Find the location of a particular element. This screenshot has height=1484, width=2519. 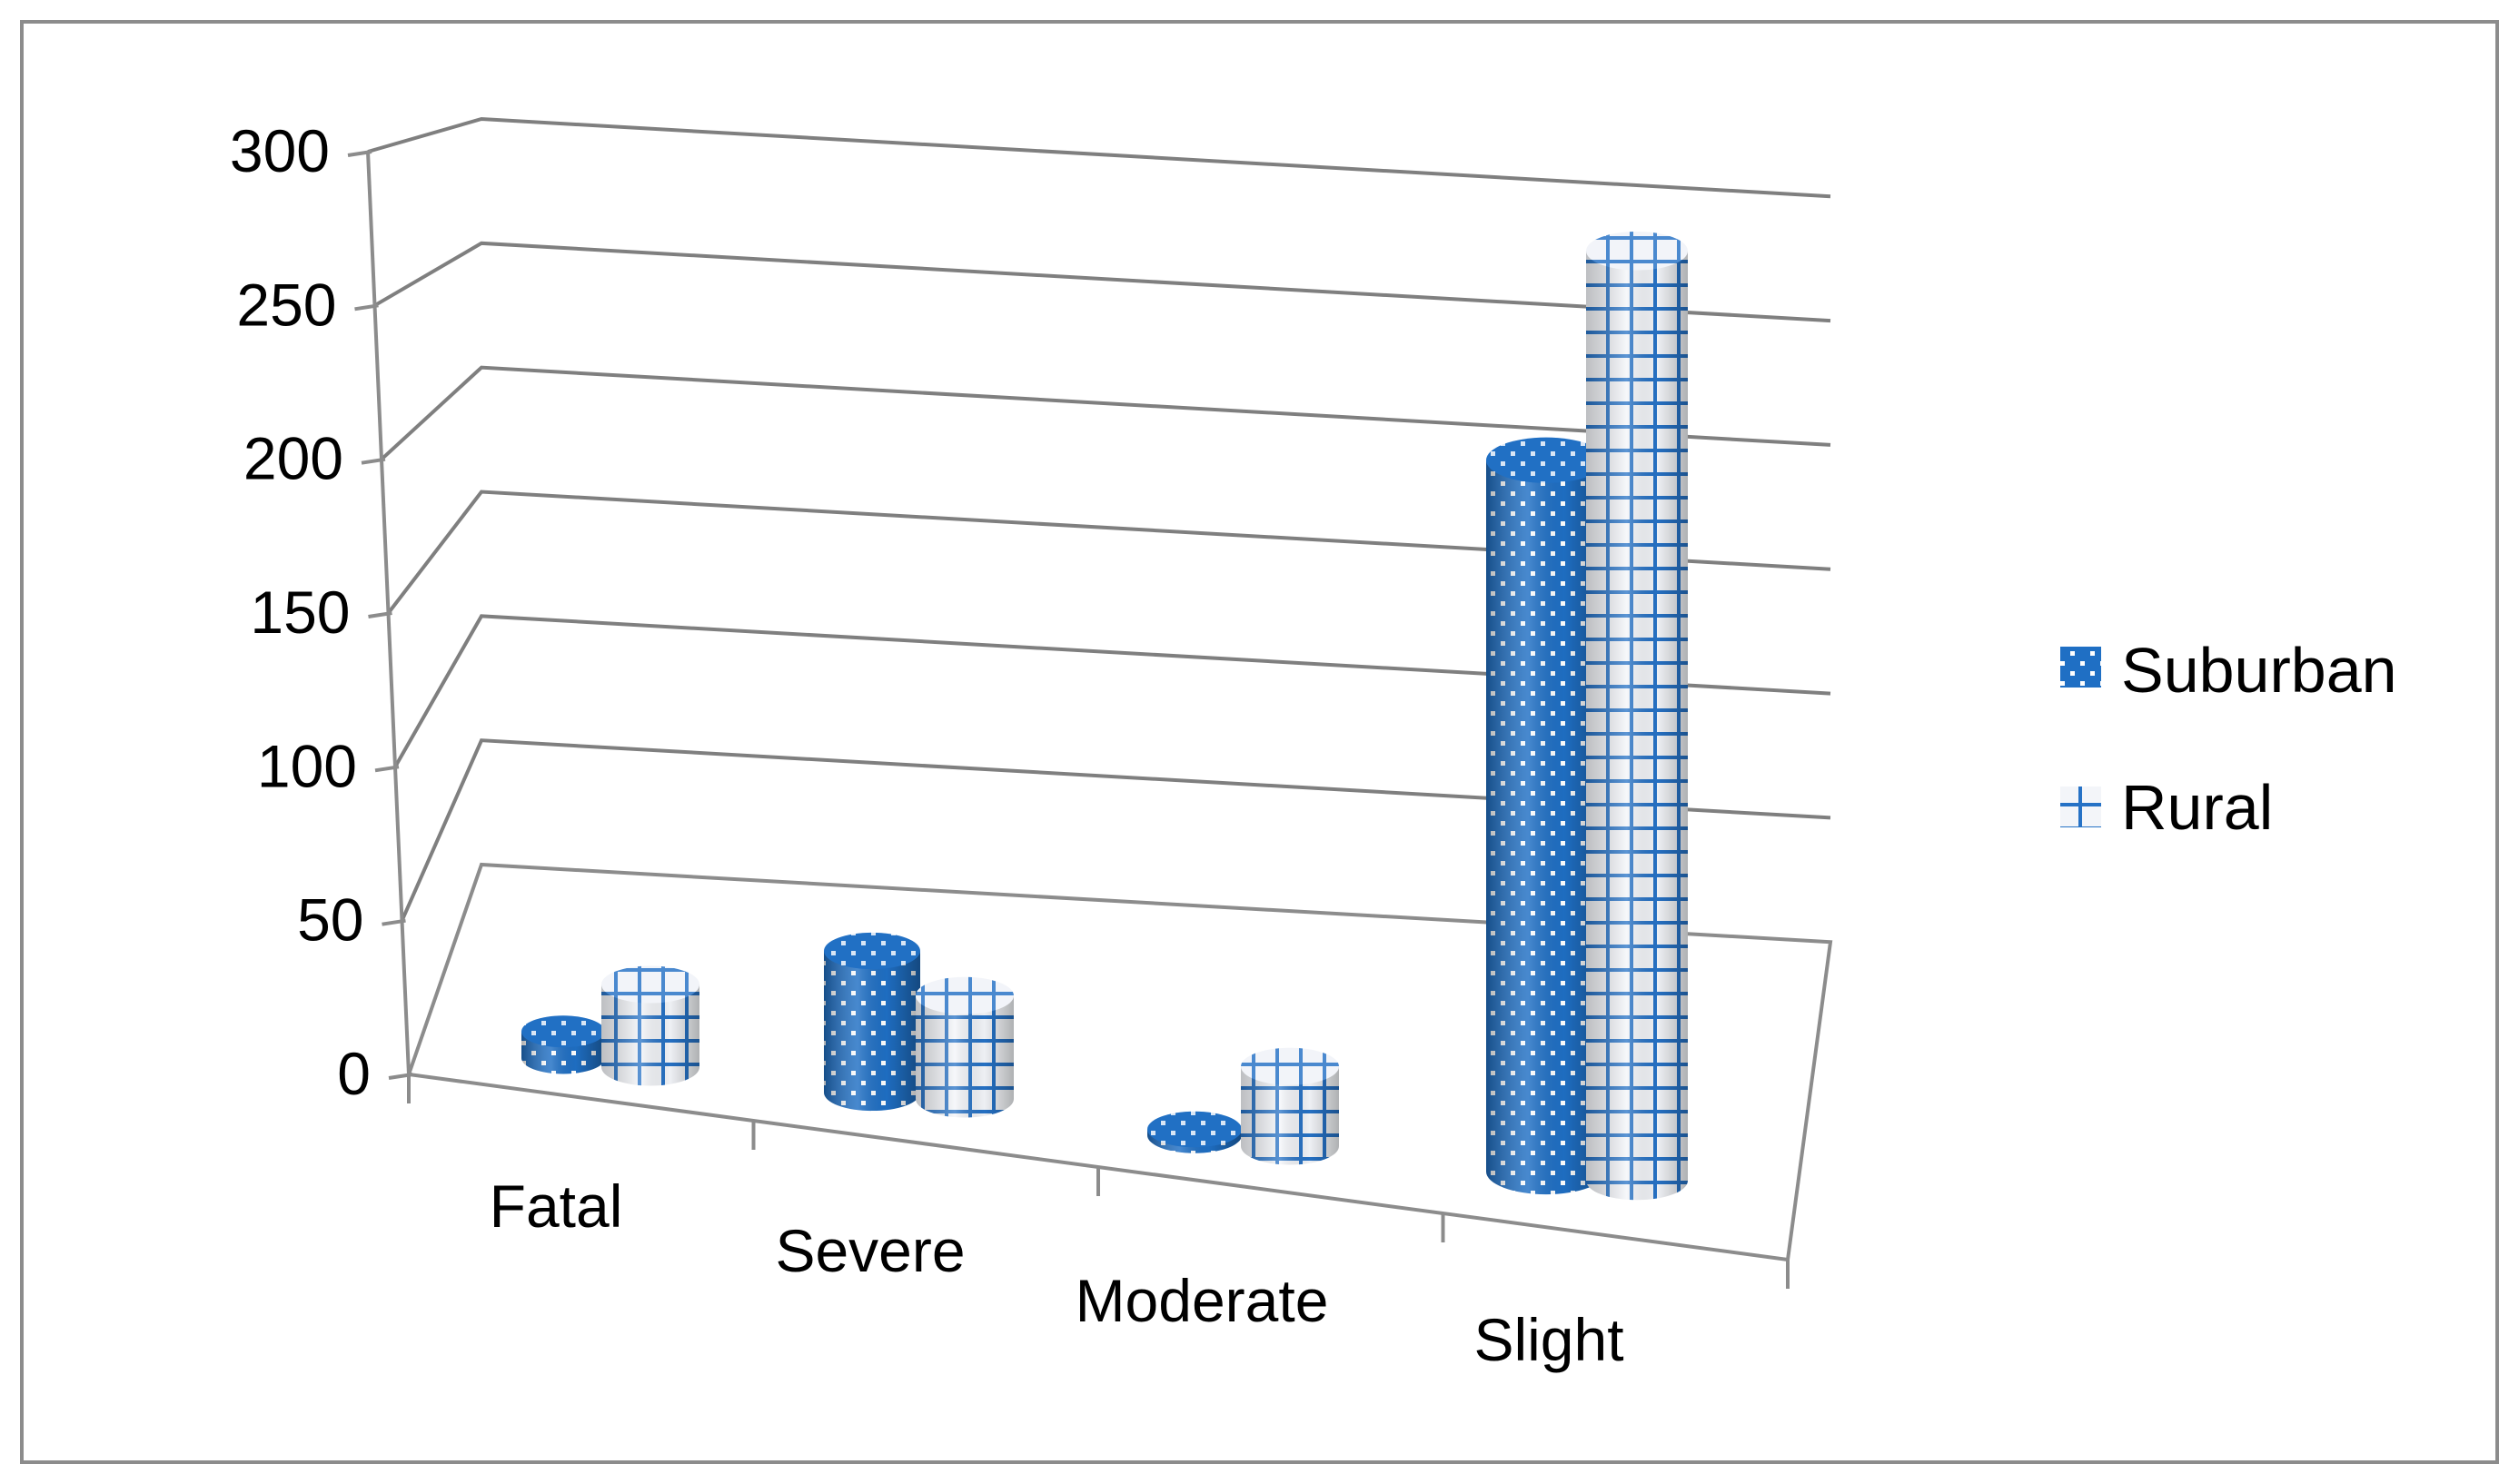

bar-suburban-severe is located at coordinates (872, 1022).